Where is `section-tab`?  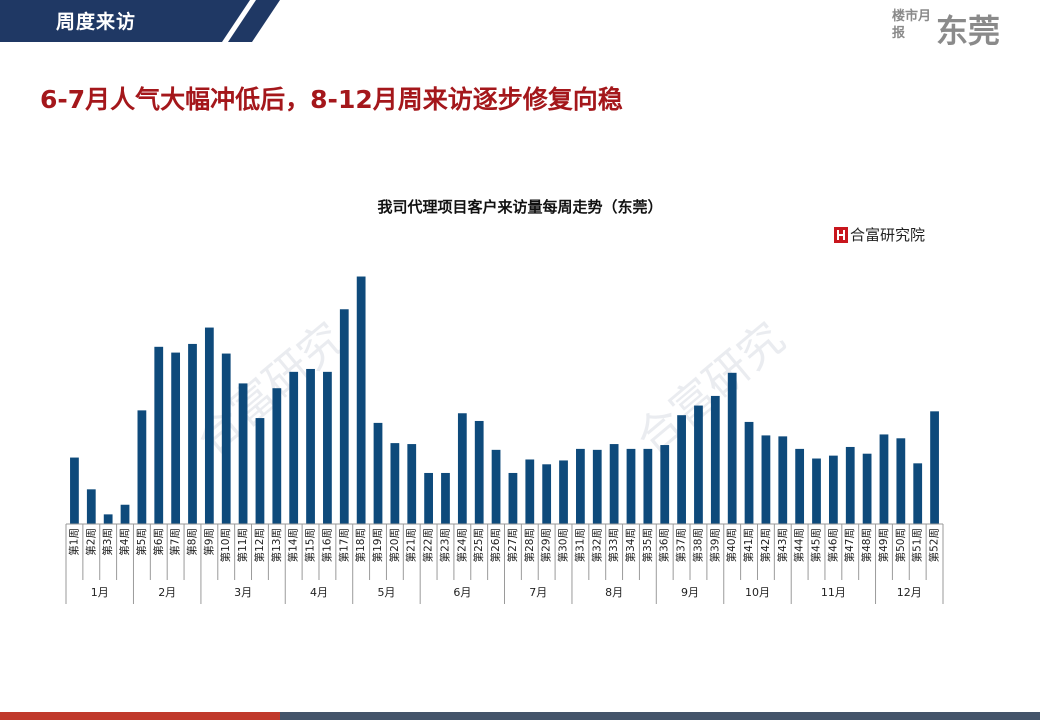
section-tab is located at coordinates (140, 21).